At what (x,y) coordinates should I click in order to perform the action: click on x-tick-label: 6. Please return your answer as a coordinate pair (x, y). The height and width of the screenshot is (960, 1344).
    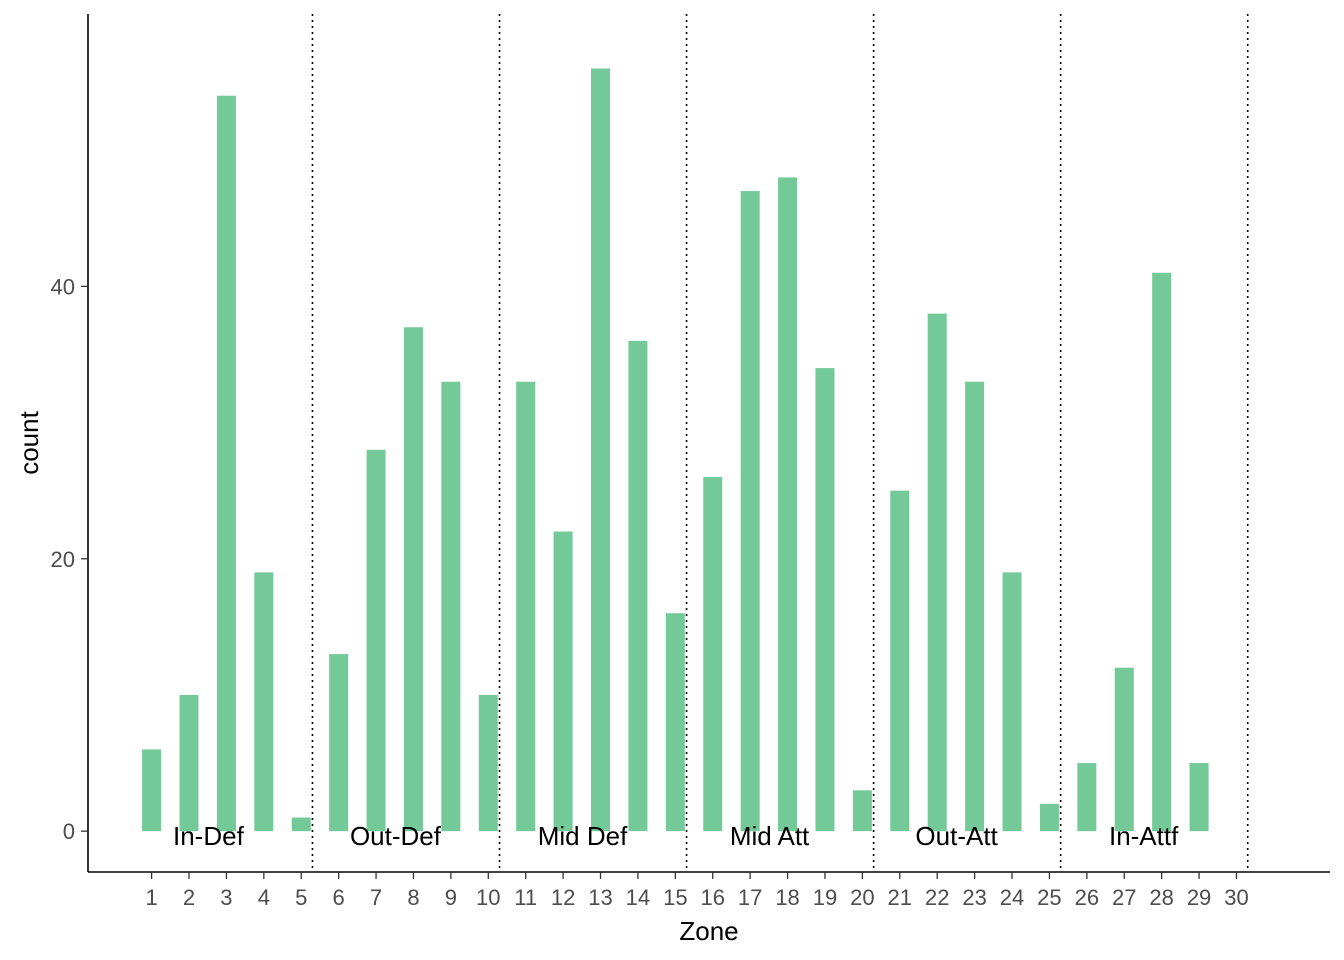
    Looking at the image, I should click on (339, 897).